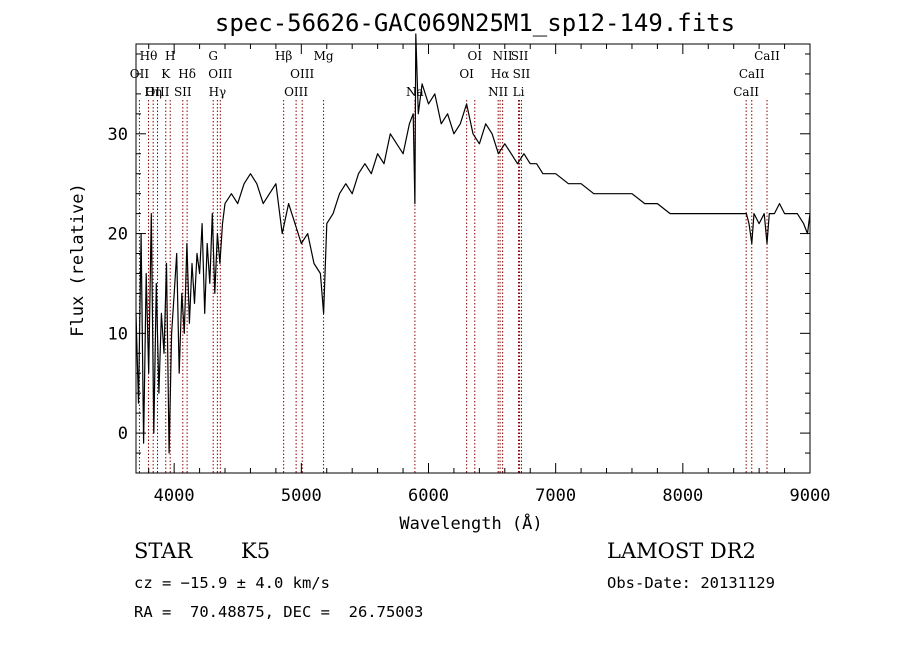 The image size is (900, 649). Describe the element at coordinates (283, 56) in the screenshot. I see `line-label: Hβ` at that location.